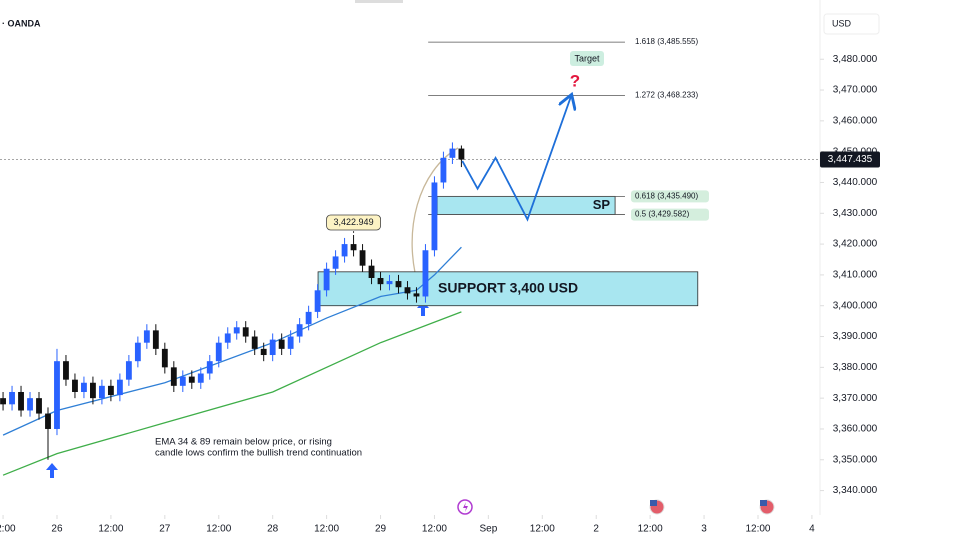 The height and width of the screenshot is (540, 960). Describe the element at coordinates (57, 529) in the screenshot. I see `x-tick-label: 26` at that location.